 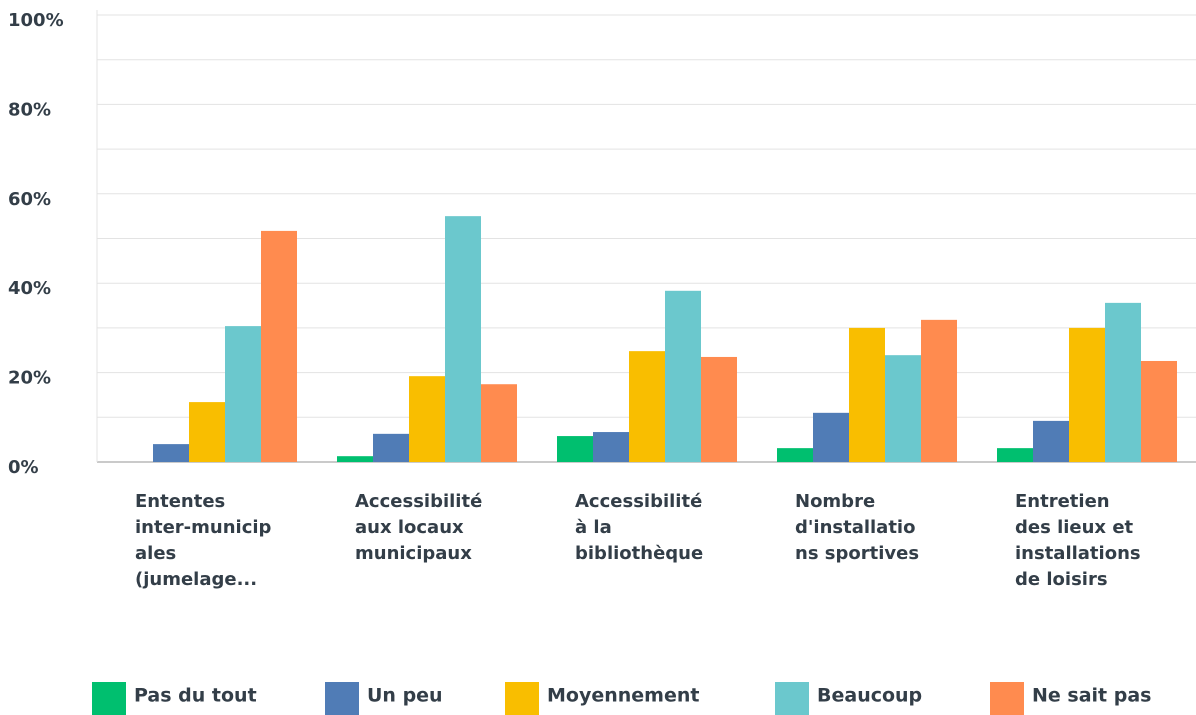 What do you see at coordinates (869, 696) in the screenshot?
I see `legend-label: Beaucoup` at bounding box center [869, 696].